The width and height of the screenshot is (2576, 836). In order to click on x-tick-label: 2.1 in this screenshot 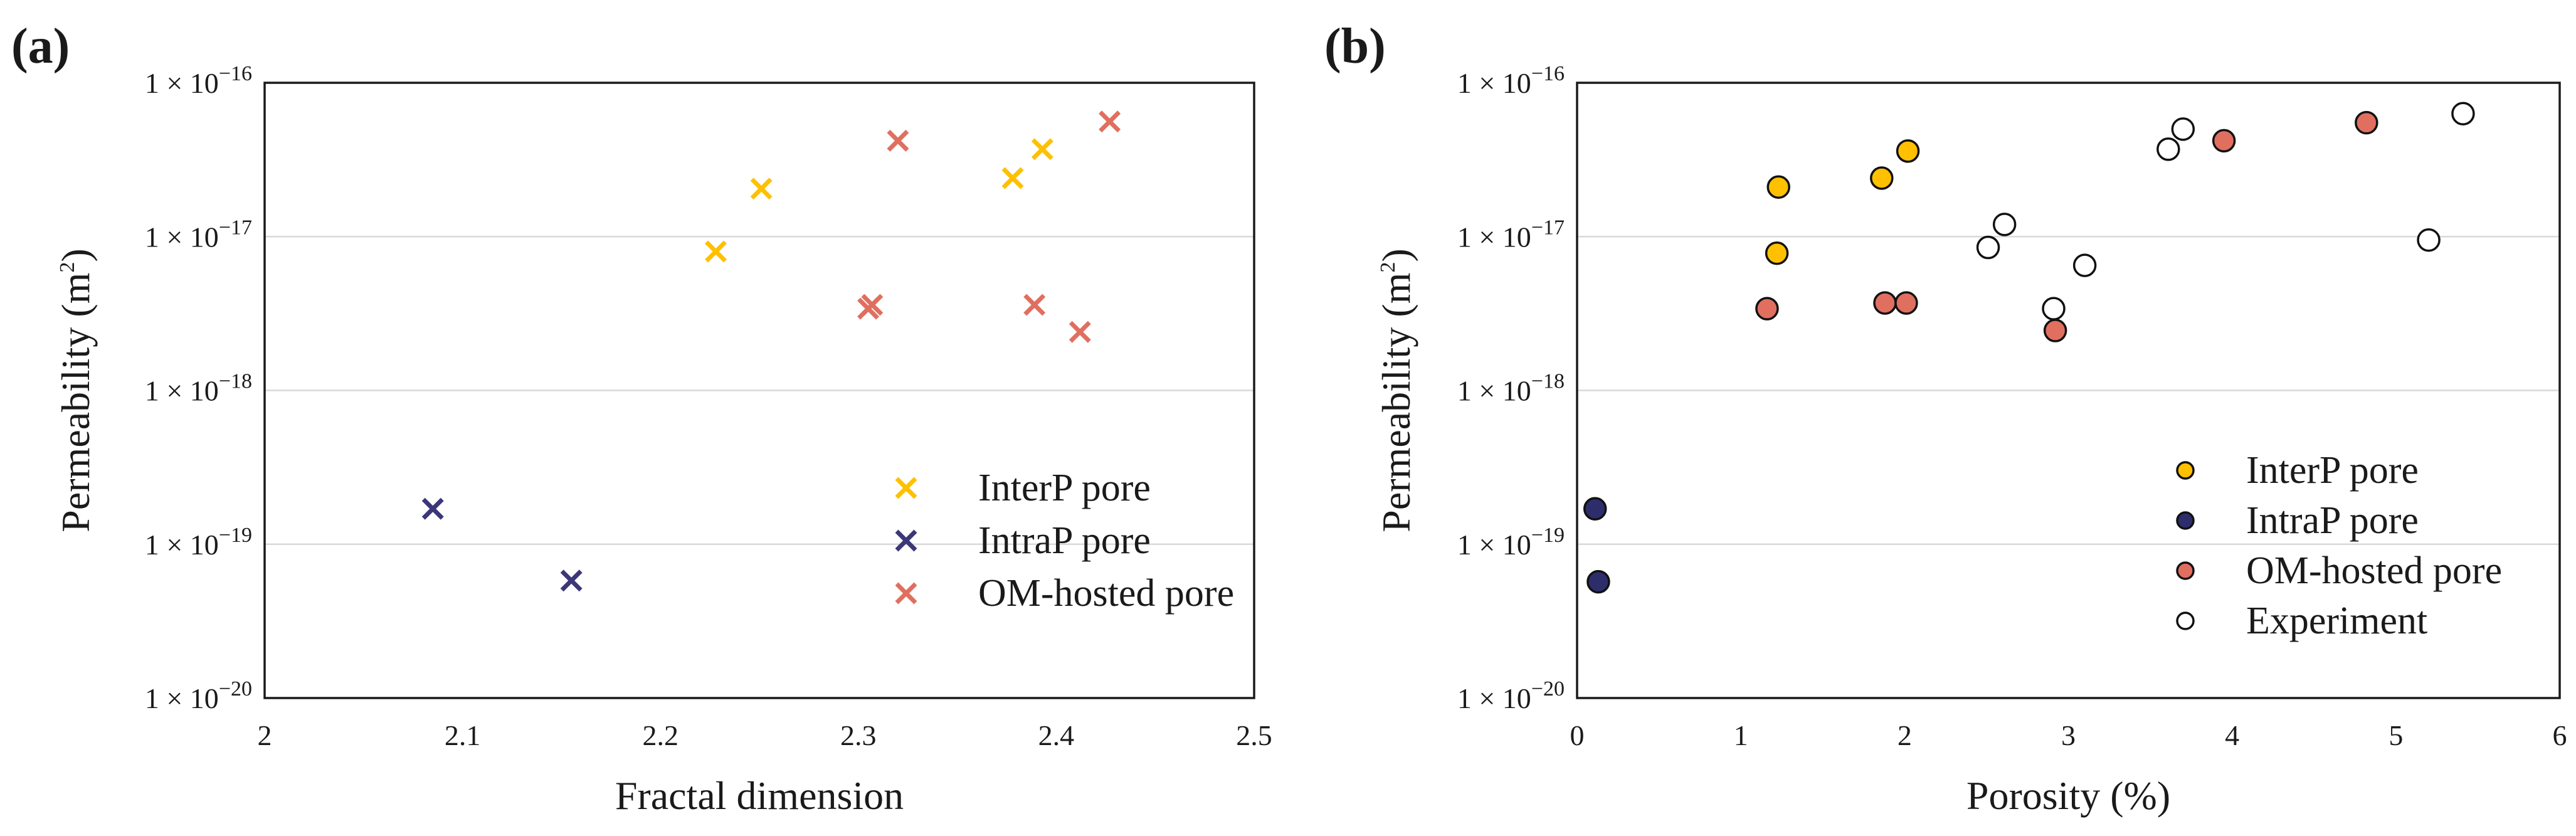, I will do `click(463, 735)`.